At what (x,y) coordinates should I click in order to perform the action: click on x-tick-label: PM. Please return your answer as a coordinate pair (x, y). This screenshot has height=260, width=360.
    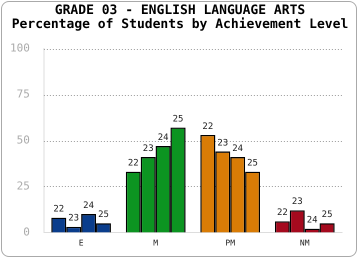
    Looking at the image, I should click on (230, 243).